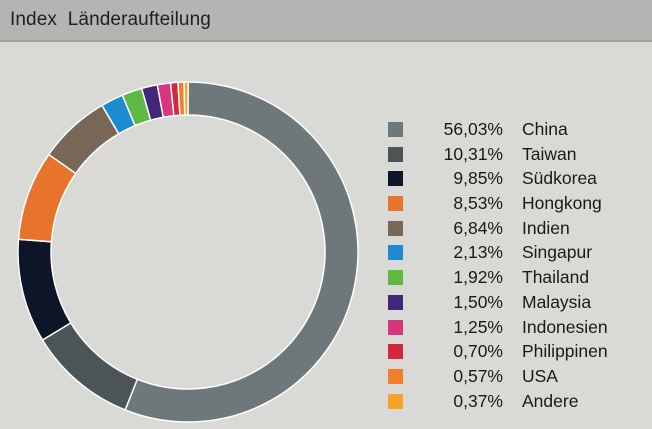  Describe the element at coordinates (518, 329) in the screenshot. I see `legend-item-indonesien: 1,25% Indonesien` at that location.